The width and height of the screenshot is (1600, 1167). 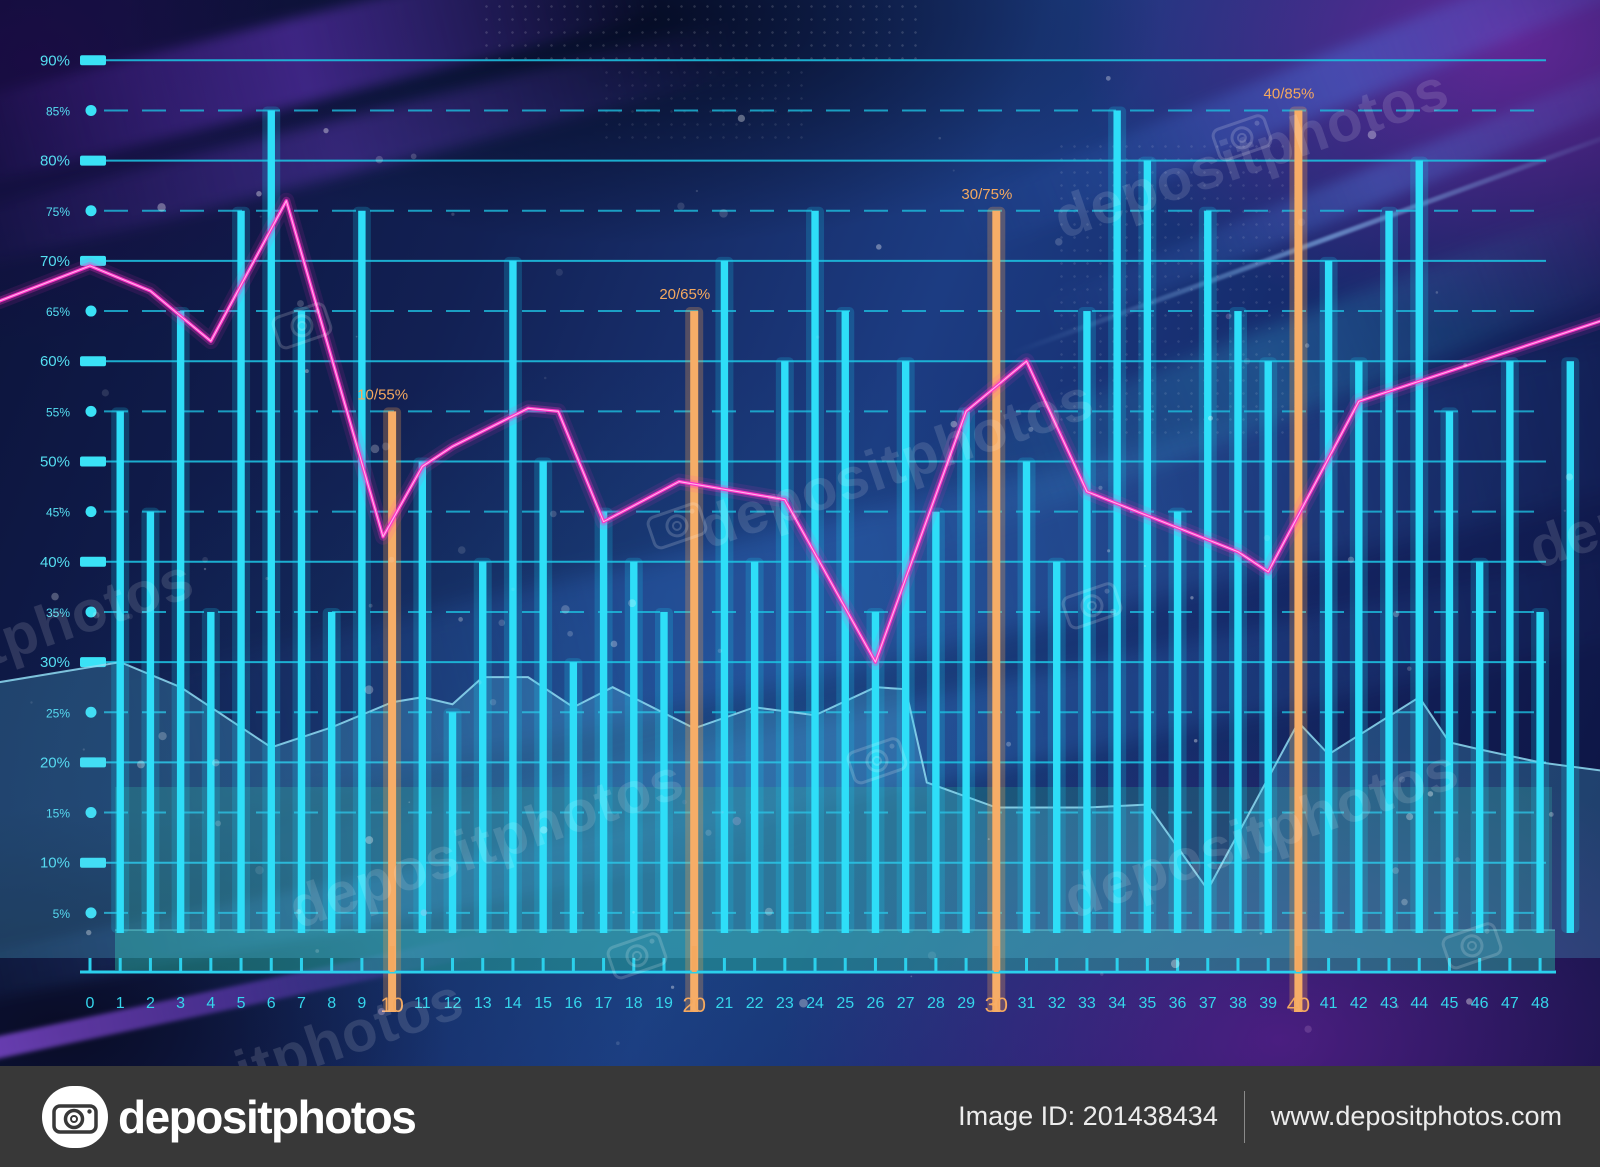 I want to click on svg-text: 17, so click(x=604, y=1003).